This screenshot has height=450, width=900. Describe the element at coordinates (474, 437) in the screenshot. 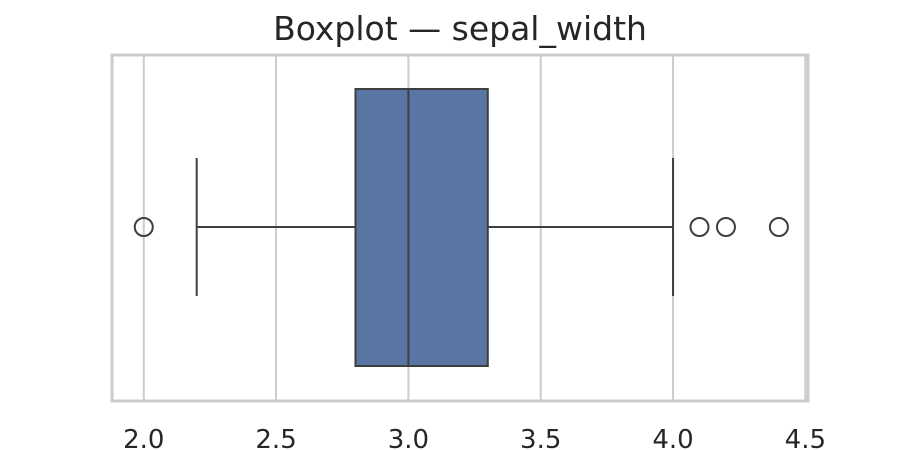

I see `x-tick-labels: 2.0 2.5 3.0 3.5 4.0 4.5` at that location.